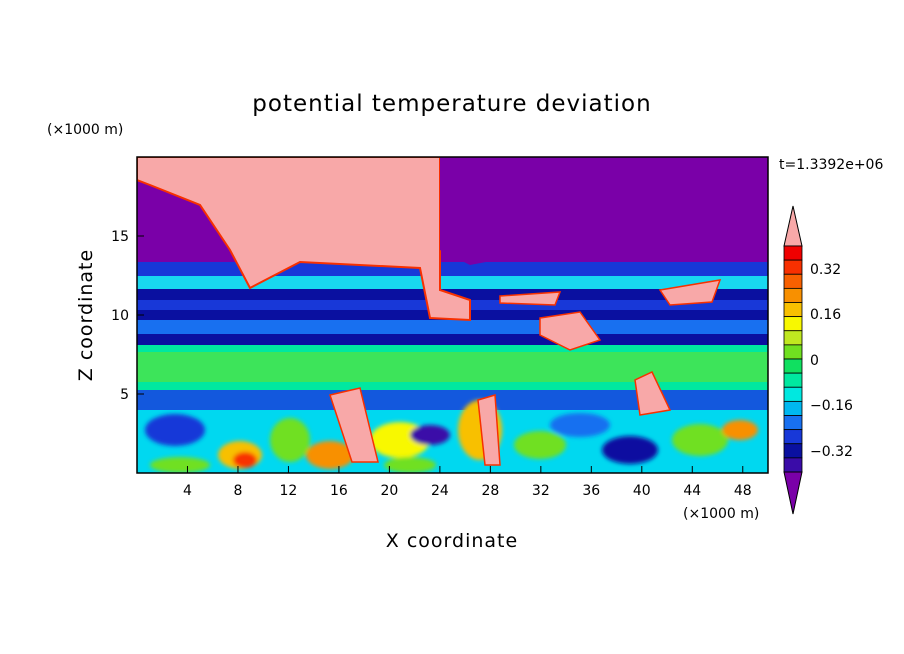  What do you see at coordinates (86, 315) in the screenshot?
I see `y-axis-label: Z coordinate` at bounding box center [86, 315].